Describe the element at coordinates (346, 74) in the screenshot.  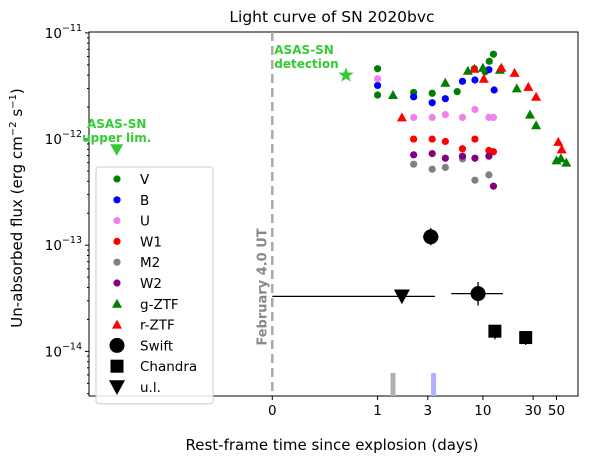
I see `asassn-detection-star` at that location.